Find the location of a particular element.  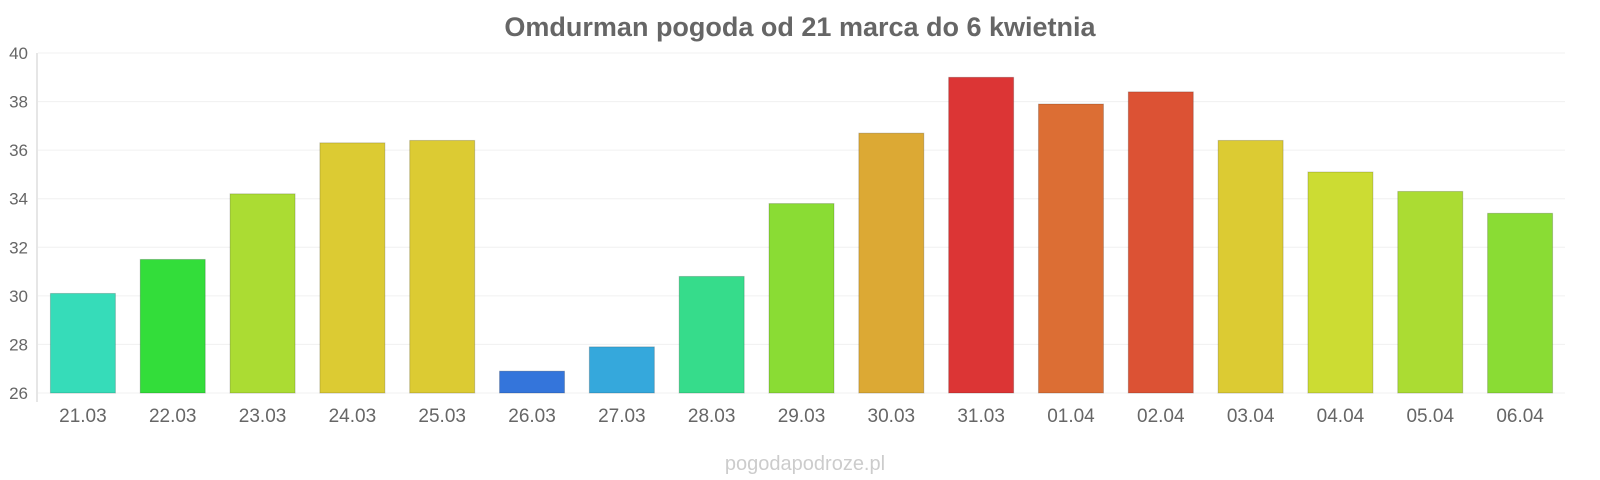

y-tick-label: 26 is located at coordinates (18, 393).